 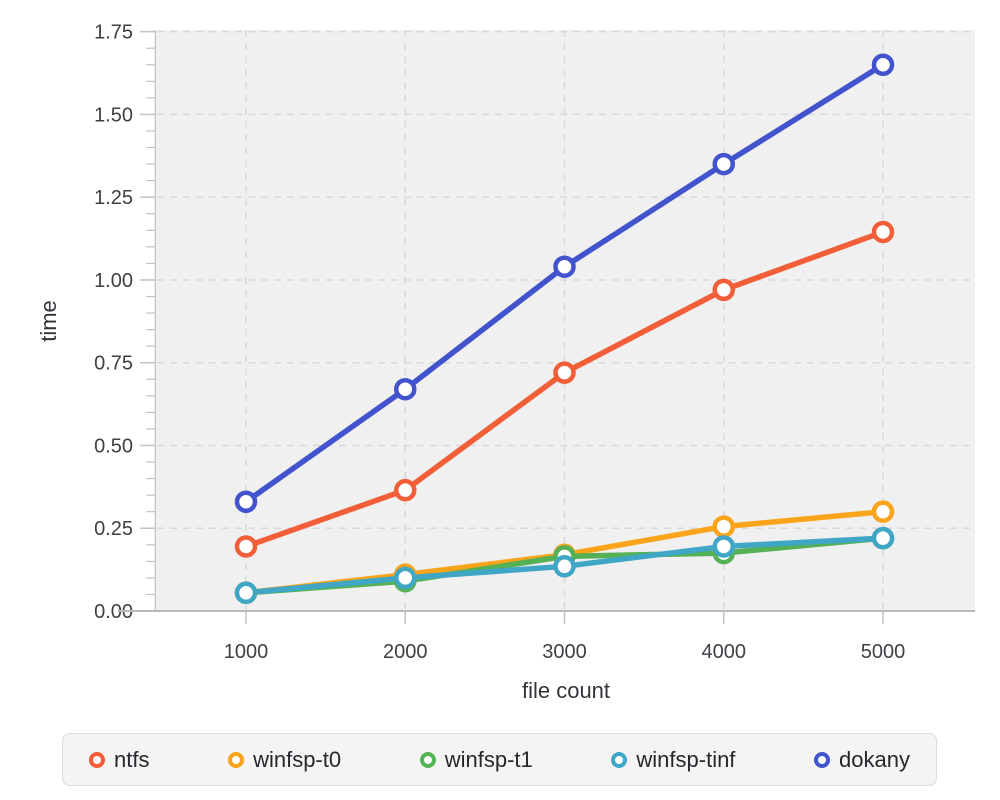 I want to click on x-tick-label: 3000, so click(x=564, y=652).